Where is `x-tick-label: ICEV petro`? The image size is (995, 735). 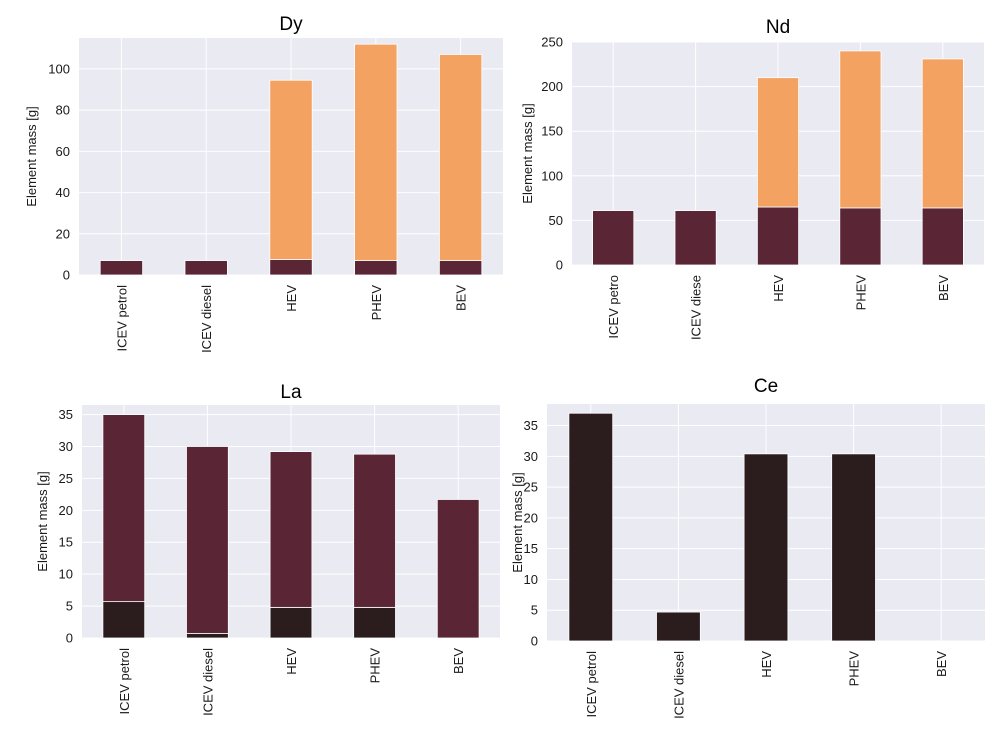 x-tick-label: ICEV petro is located at coordinates (613, 307).